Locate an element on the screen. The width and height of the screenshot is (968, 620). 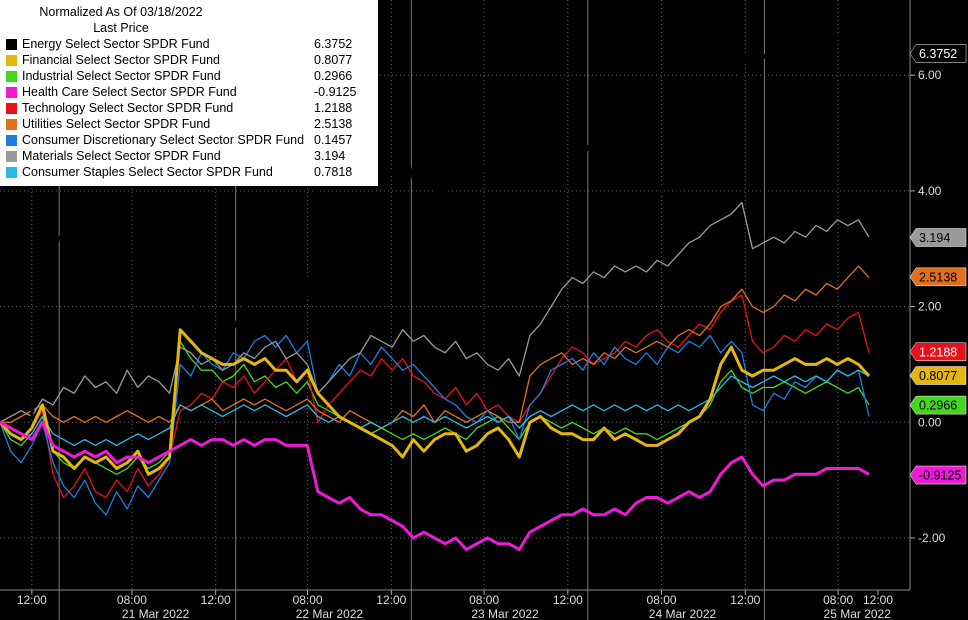
legend-value: 3.194 is located at coordinates (330, 156).